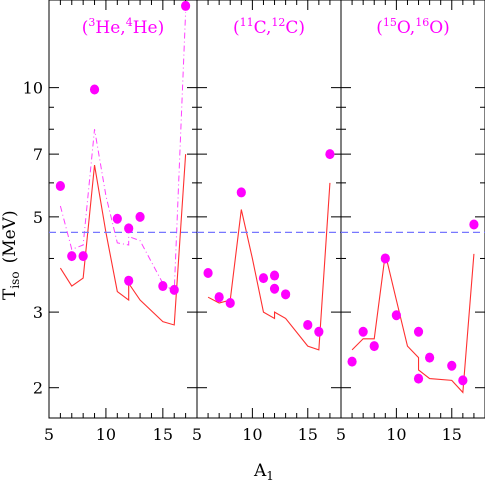 The image size is (485, 485). Describe the element at coordinates (10, 236) in the screenshot. I see `y-axis-label-unit: (MeV)` at that location.